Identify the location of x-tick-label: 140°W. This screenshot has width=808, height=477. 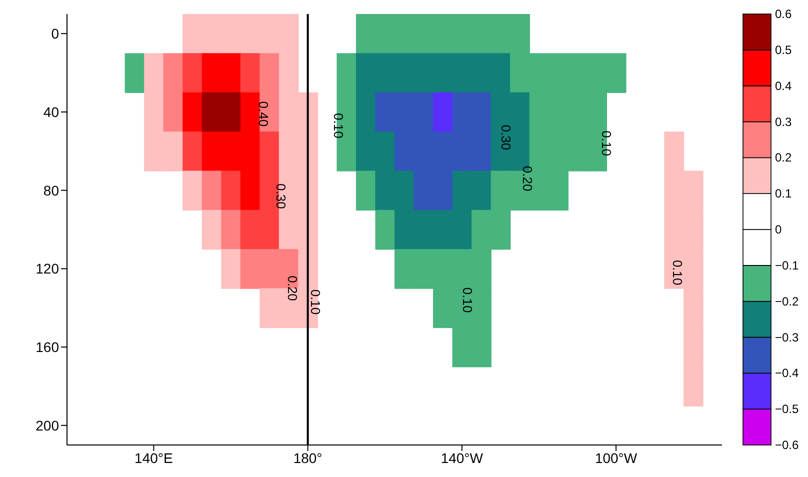
(462, 458).